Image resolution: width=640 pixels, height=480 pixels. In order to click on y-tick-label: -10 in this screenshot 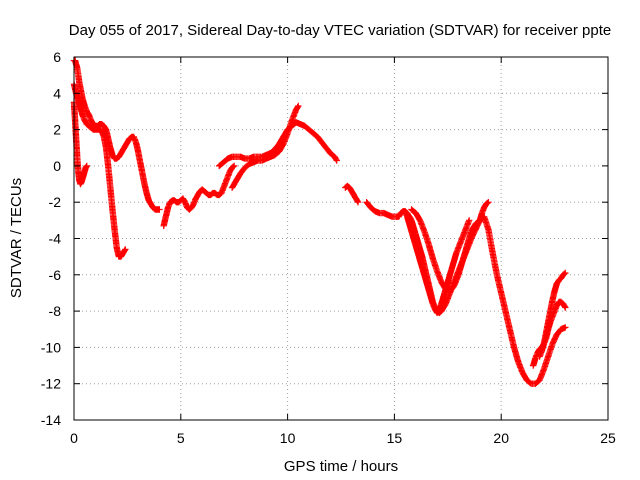, I will do `click(51, 347)`.